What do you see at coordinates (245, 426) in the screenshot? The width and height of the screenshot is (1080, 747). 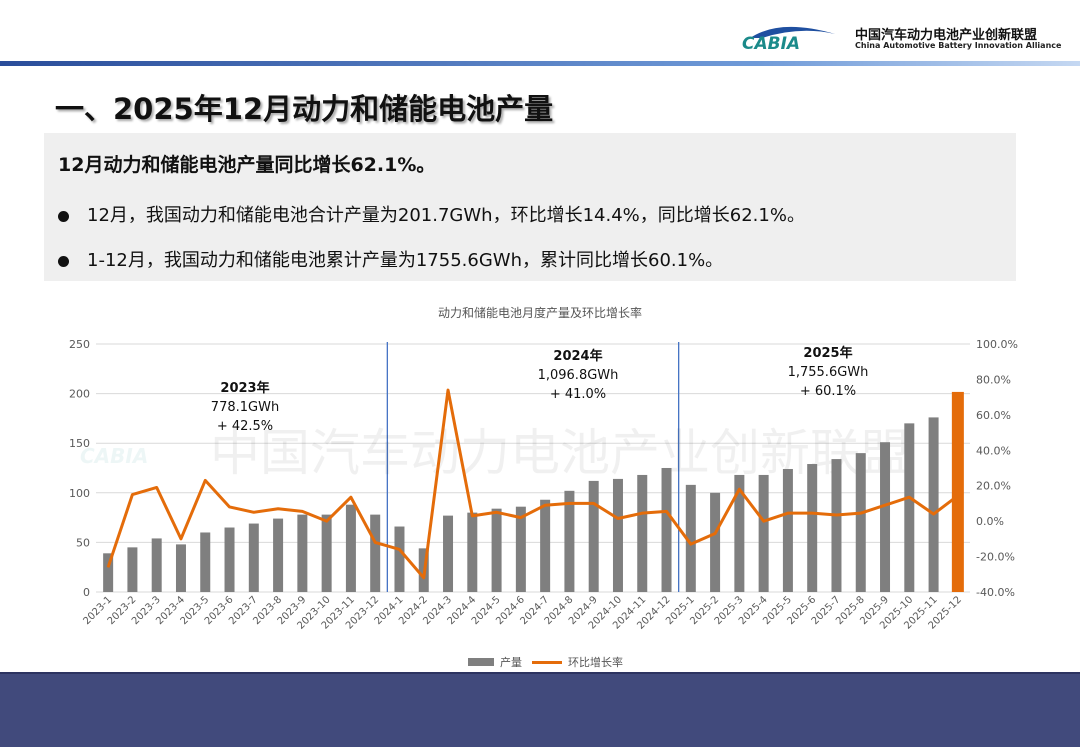 I see `annotation-growth: + 42.5%` at bounding box center [245, 426].